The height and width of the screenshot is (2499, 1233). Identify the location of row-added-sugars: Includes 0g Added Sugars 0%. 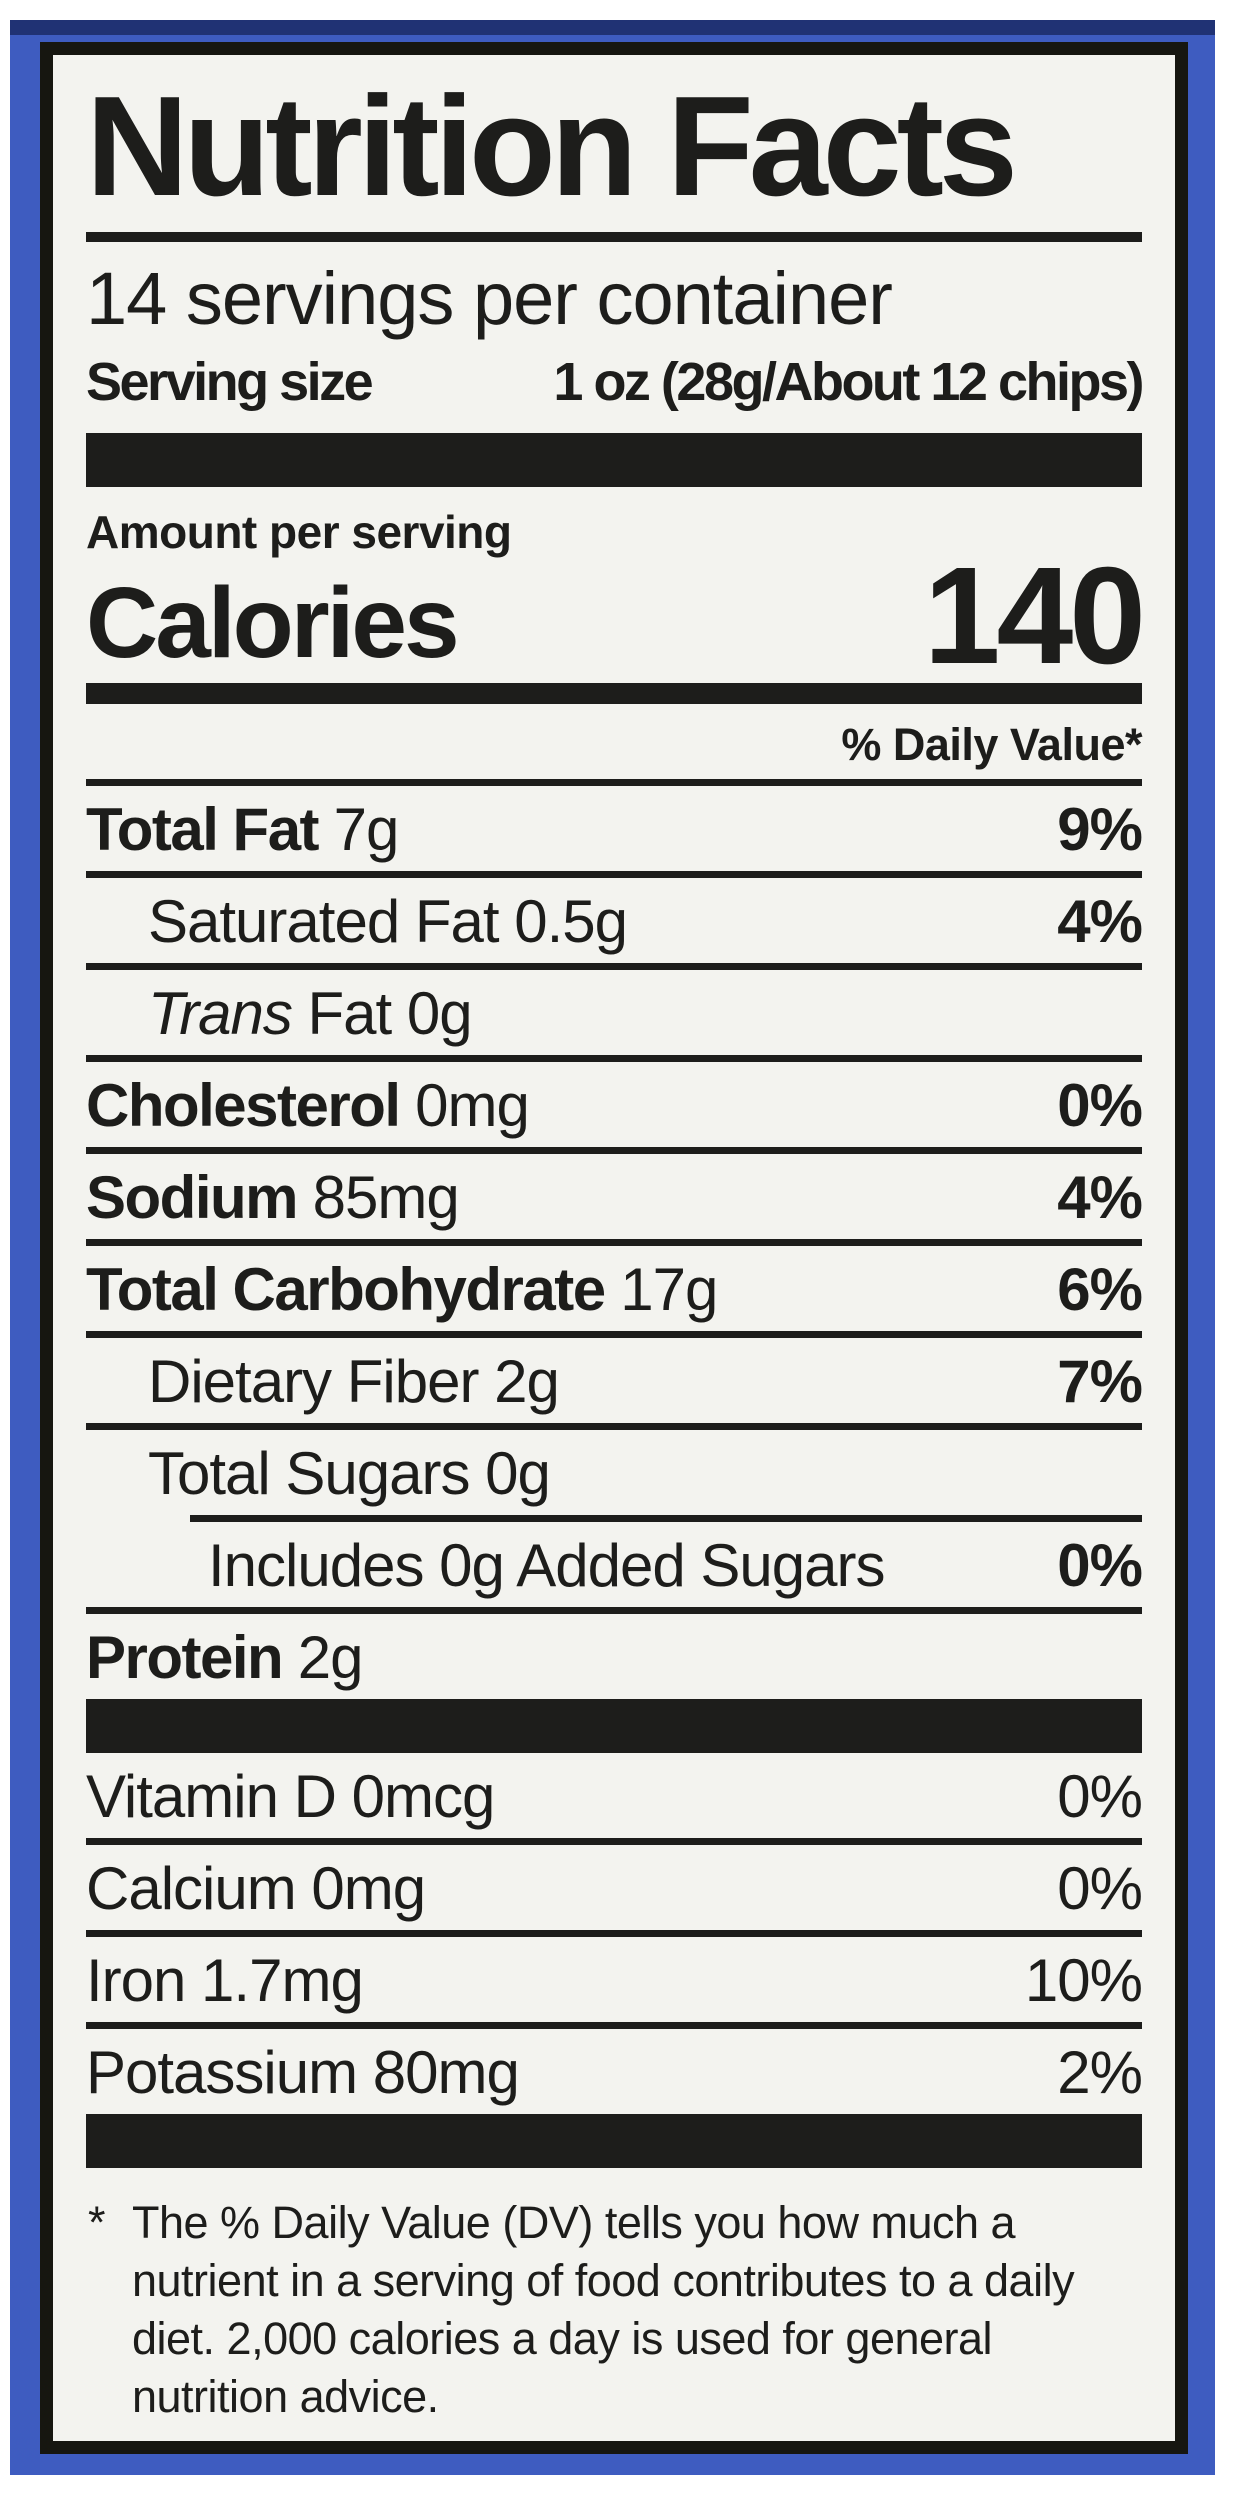
(614, 1568).